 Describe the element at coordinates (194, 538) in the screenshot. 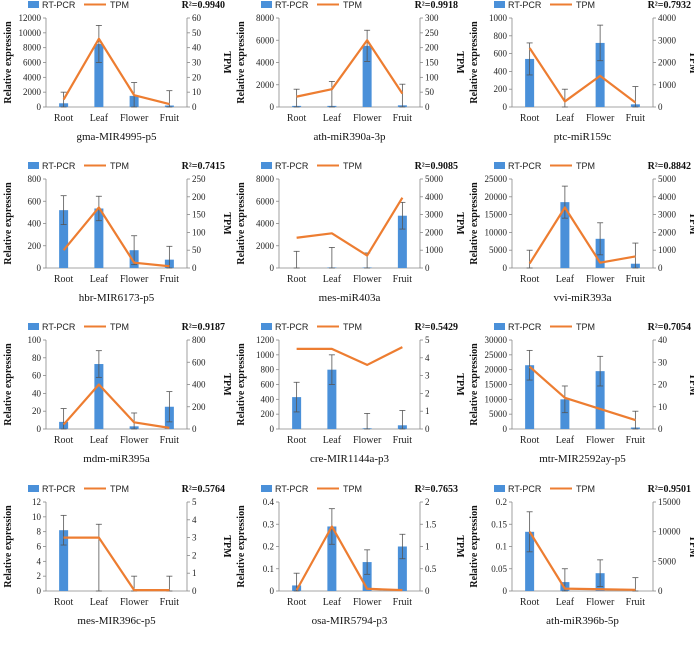

I see `right-tick-label: 3` at that location.